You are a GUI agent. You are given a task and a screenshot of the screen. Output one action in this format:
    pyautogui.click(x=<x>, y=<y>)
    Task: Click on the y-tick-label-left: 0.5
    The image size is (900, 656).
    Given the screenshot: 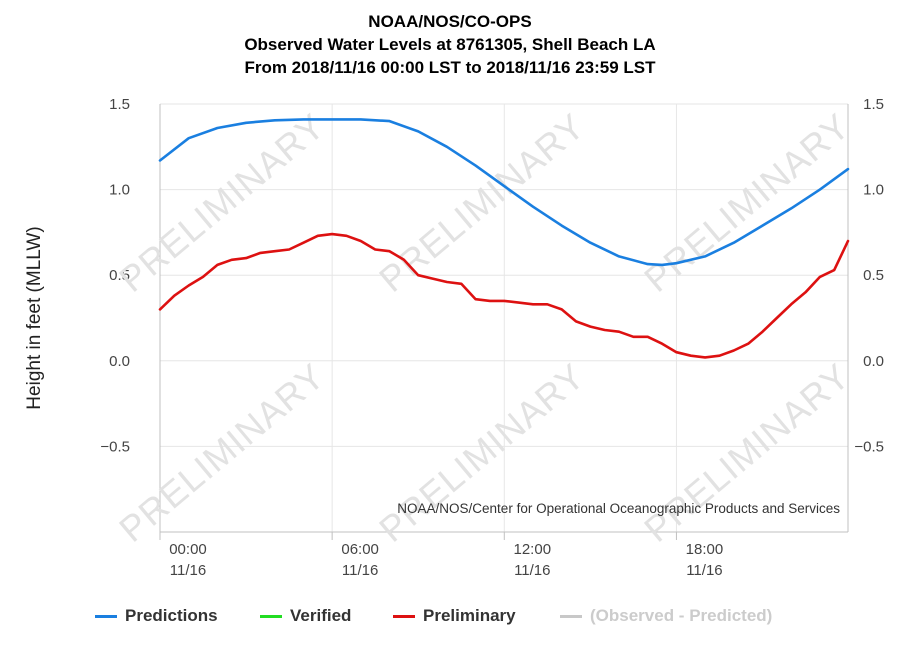 What is the action you would take?
    pyautogui.click(x=119, y=275)
    